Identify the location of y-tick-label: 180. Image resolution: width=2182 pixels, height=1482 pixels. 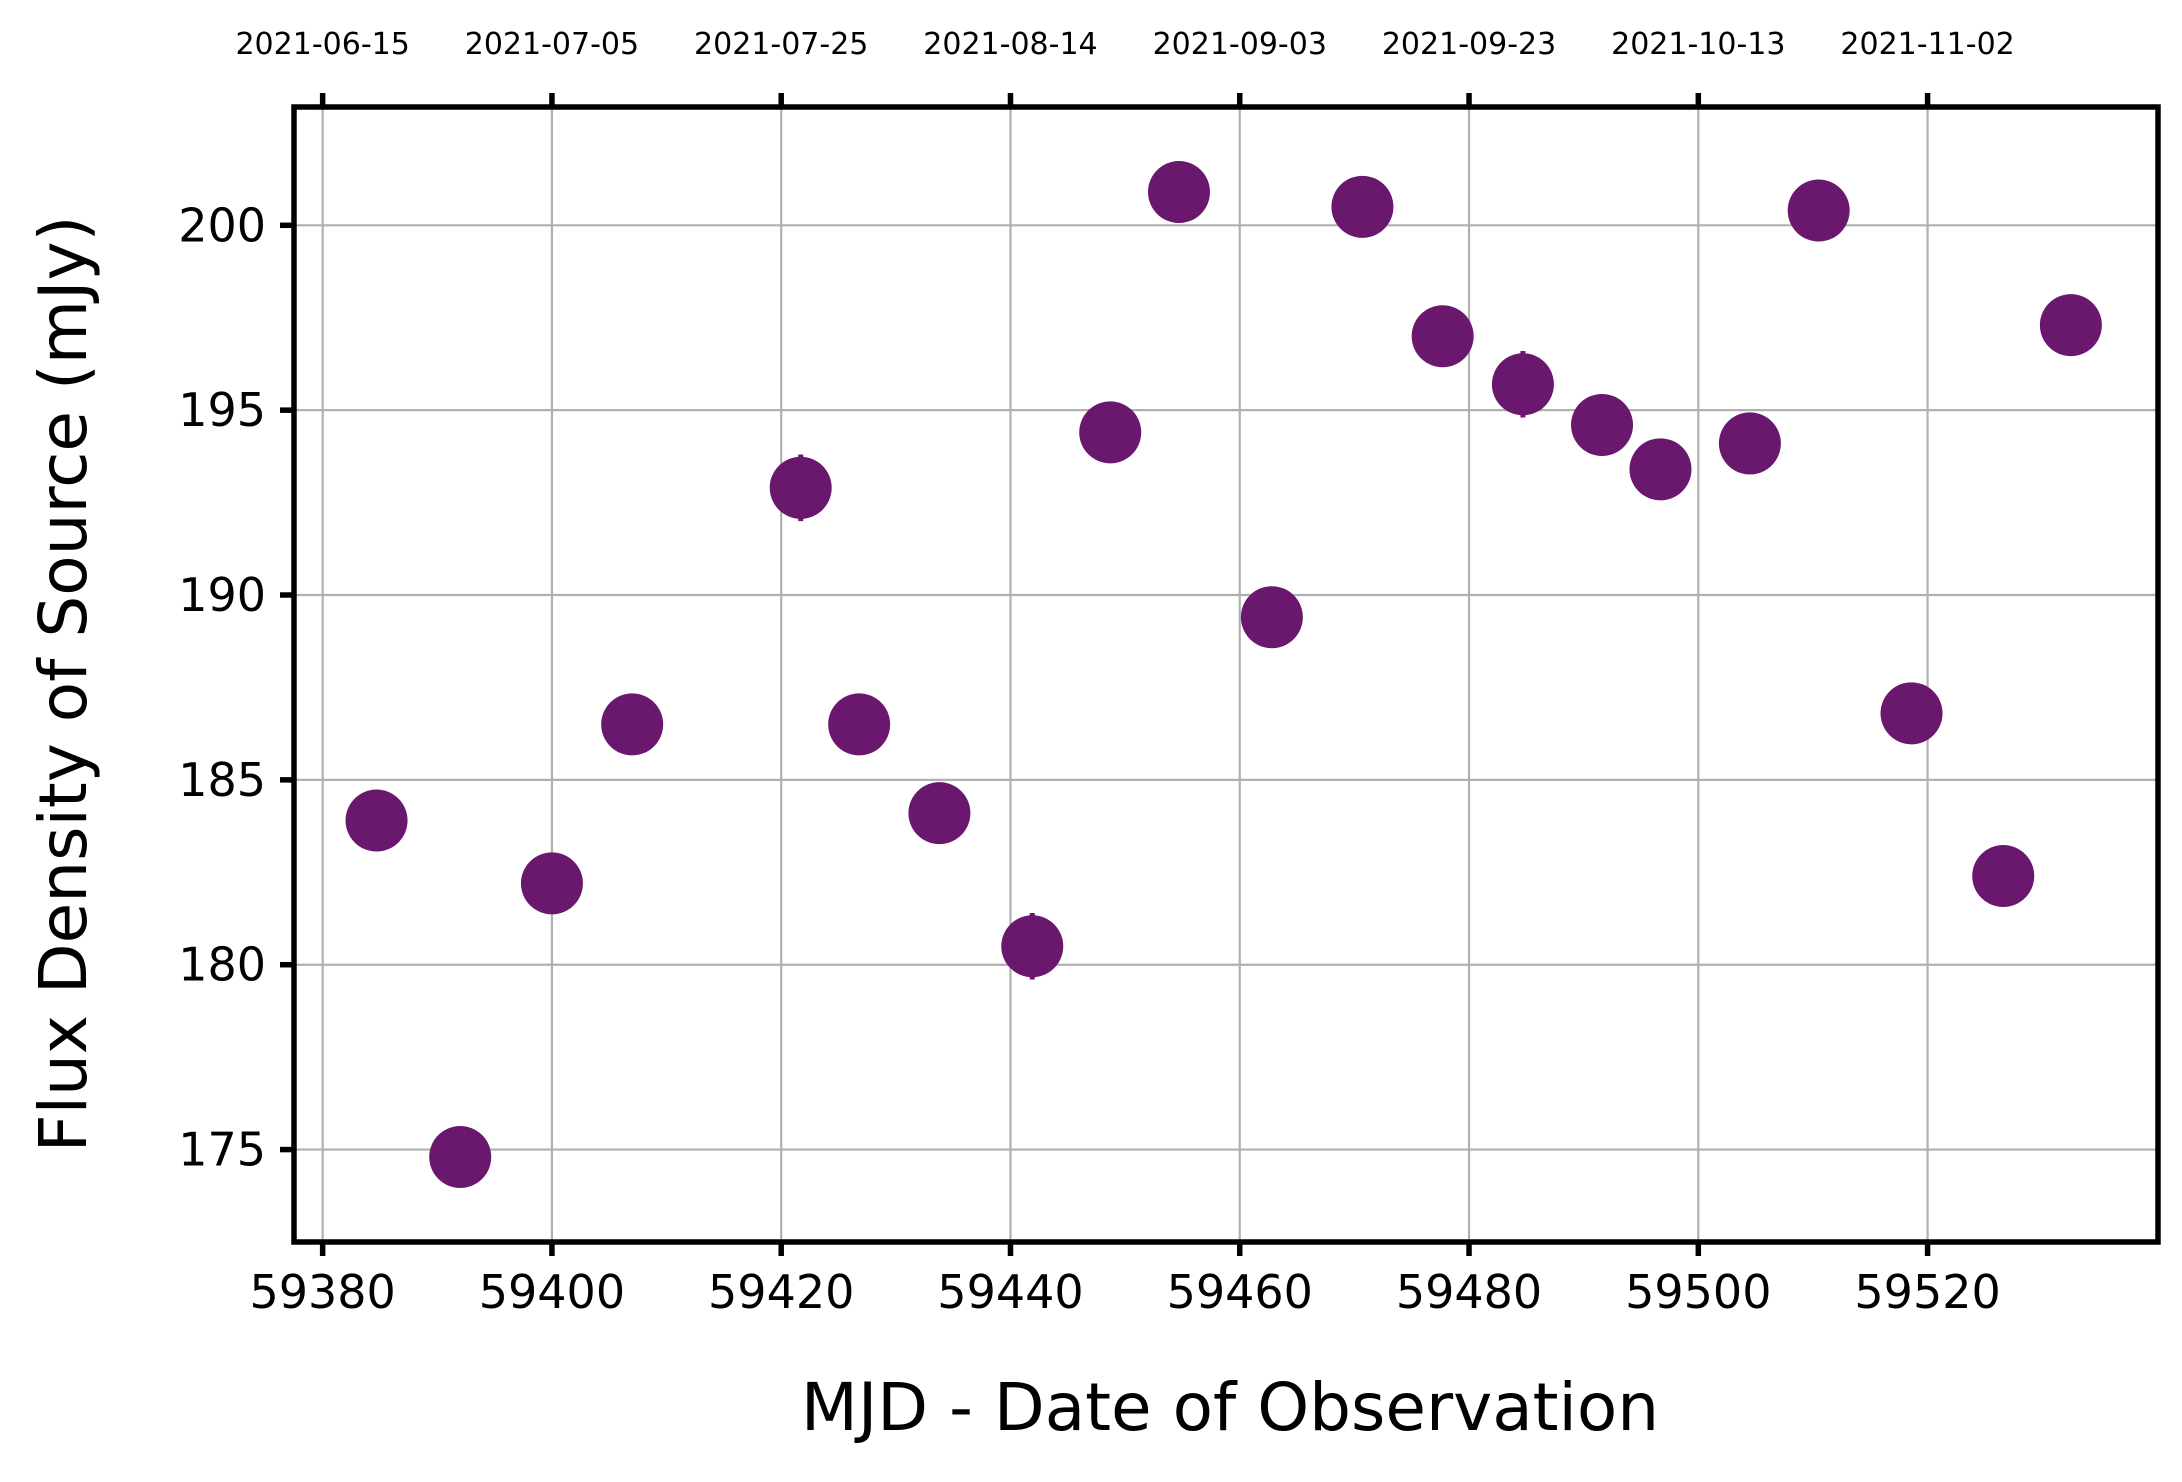
(222, 965).